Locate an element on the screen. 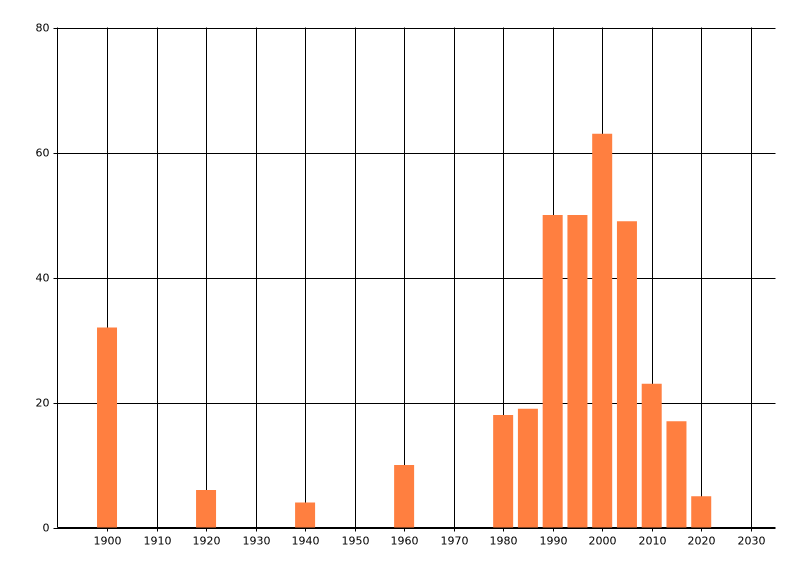 This screenshot has height=576, width=800. x-tick-label: 1930 is located at coordinates (257, 541).